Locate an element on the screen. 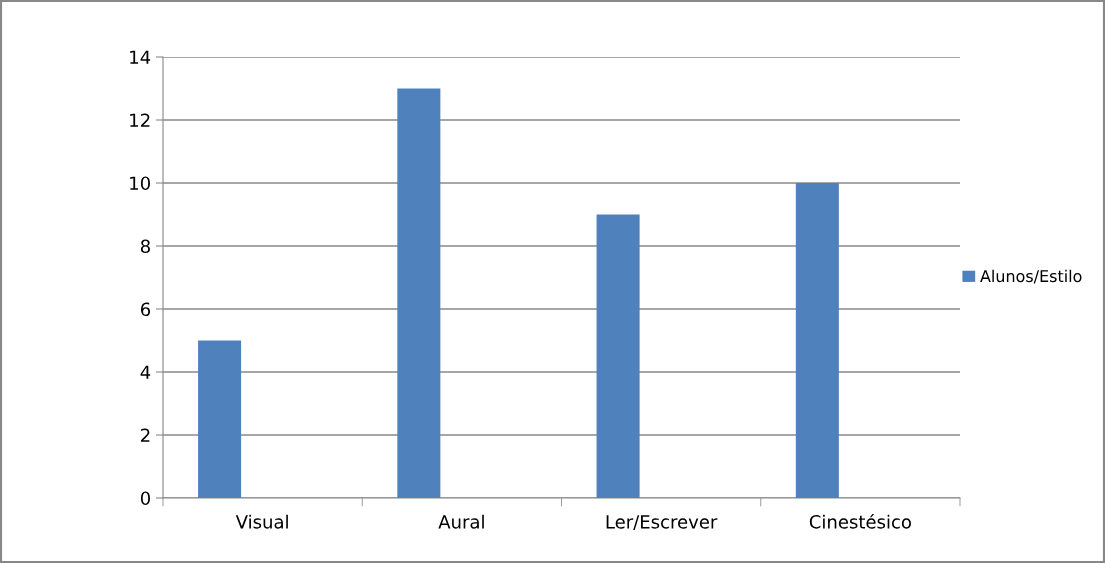  legend-label: Alunos/Estilo is located at coordinates (1031, 276).